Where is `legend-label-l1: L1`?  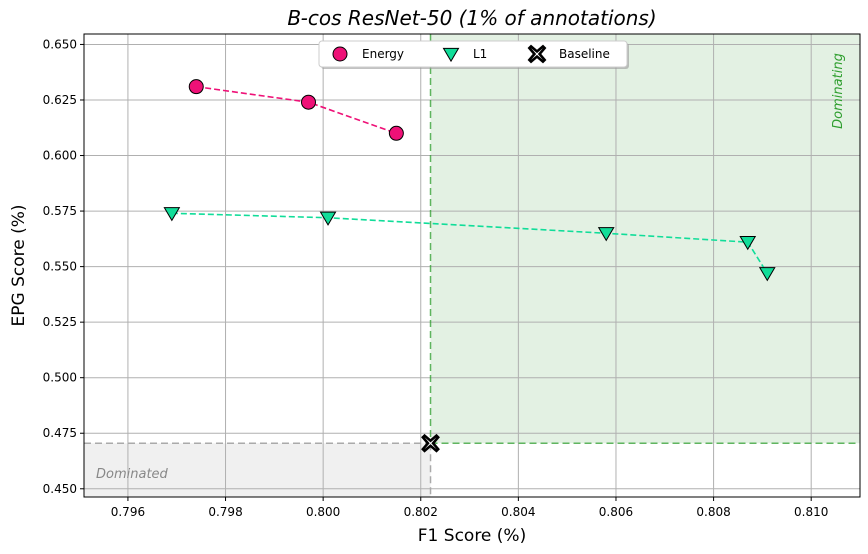 legend-label-l1: L1 is located at coordinates (480, 54).